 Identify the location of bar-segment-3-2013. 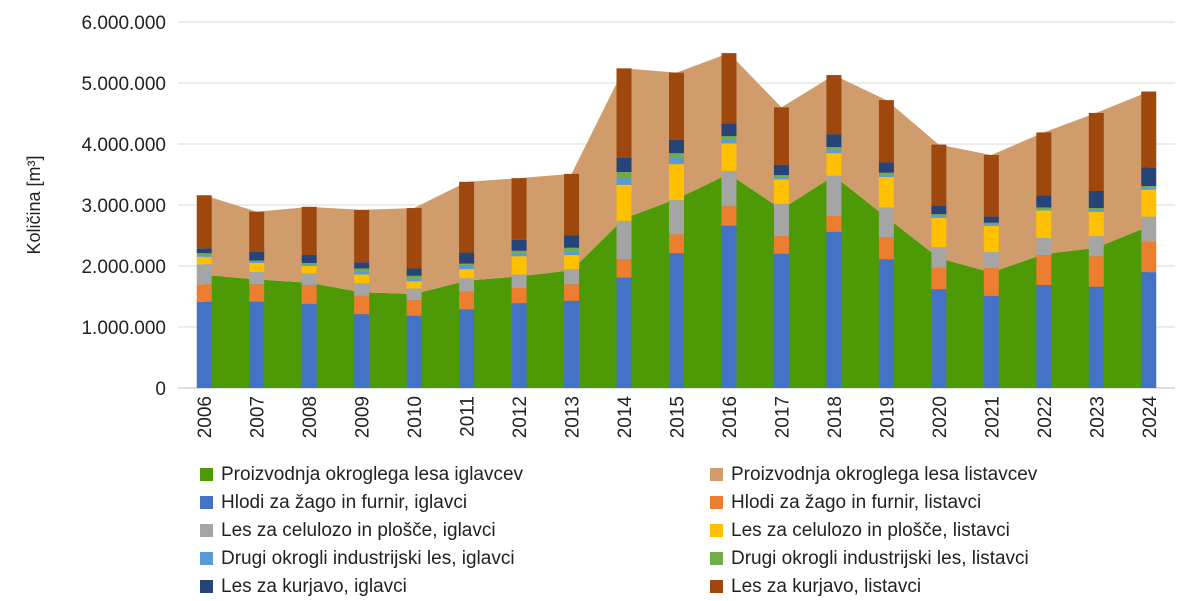
(572, 262).